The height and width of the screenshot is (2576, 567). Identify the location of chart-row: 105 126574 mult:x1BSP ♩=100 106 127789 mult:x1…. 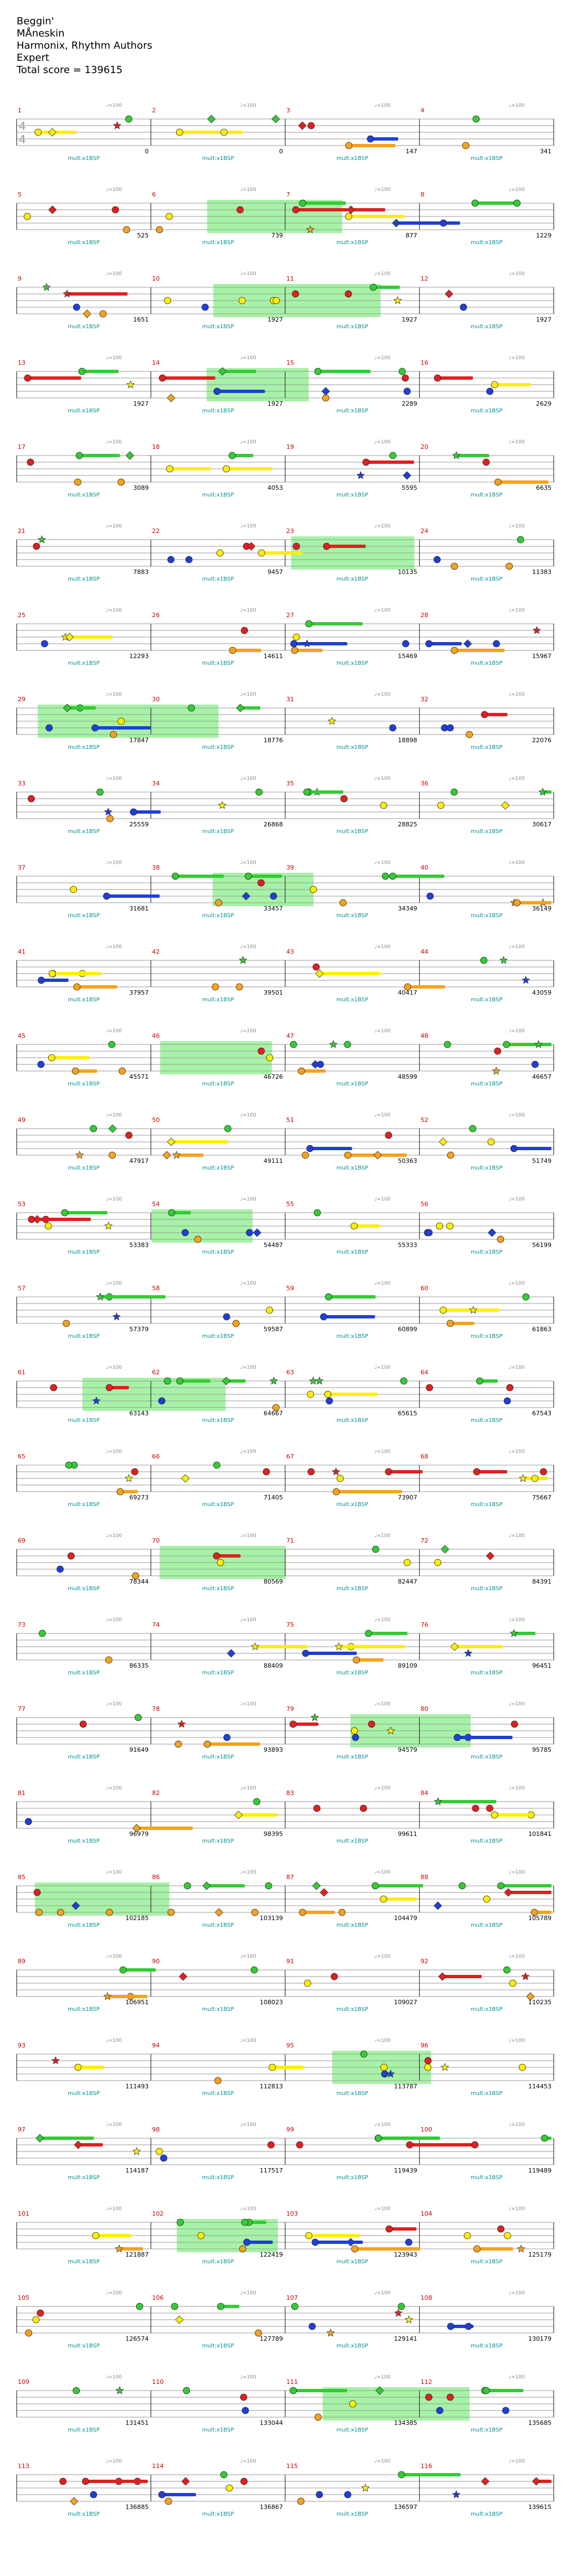
(285, 2319).